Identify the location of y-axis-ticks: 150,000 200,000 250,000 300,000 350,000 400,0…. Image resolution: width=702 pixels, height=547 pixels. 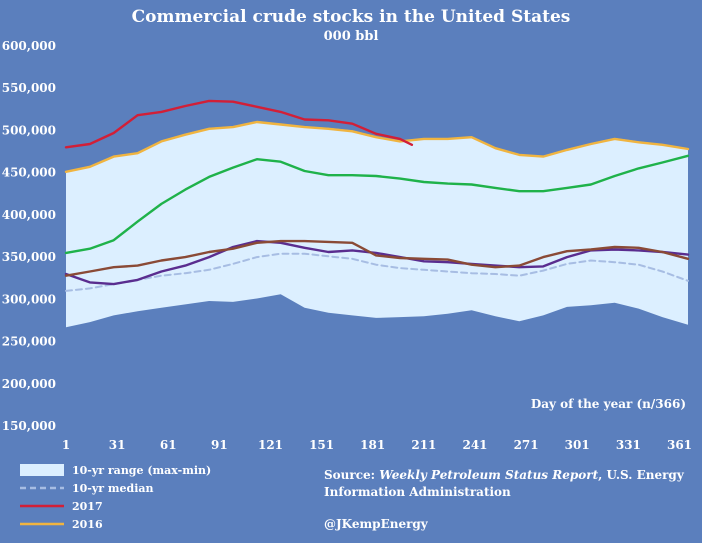
(29, 236).